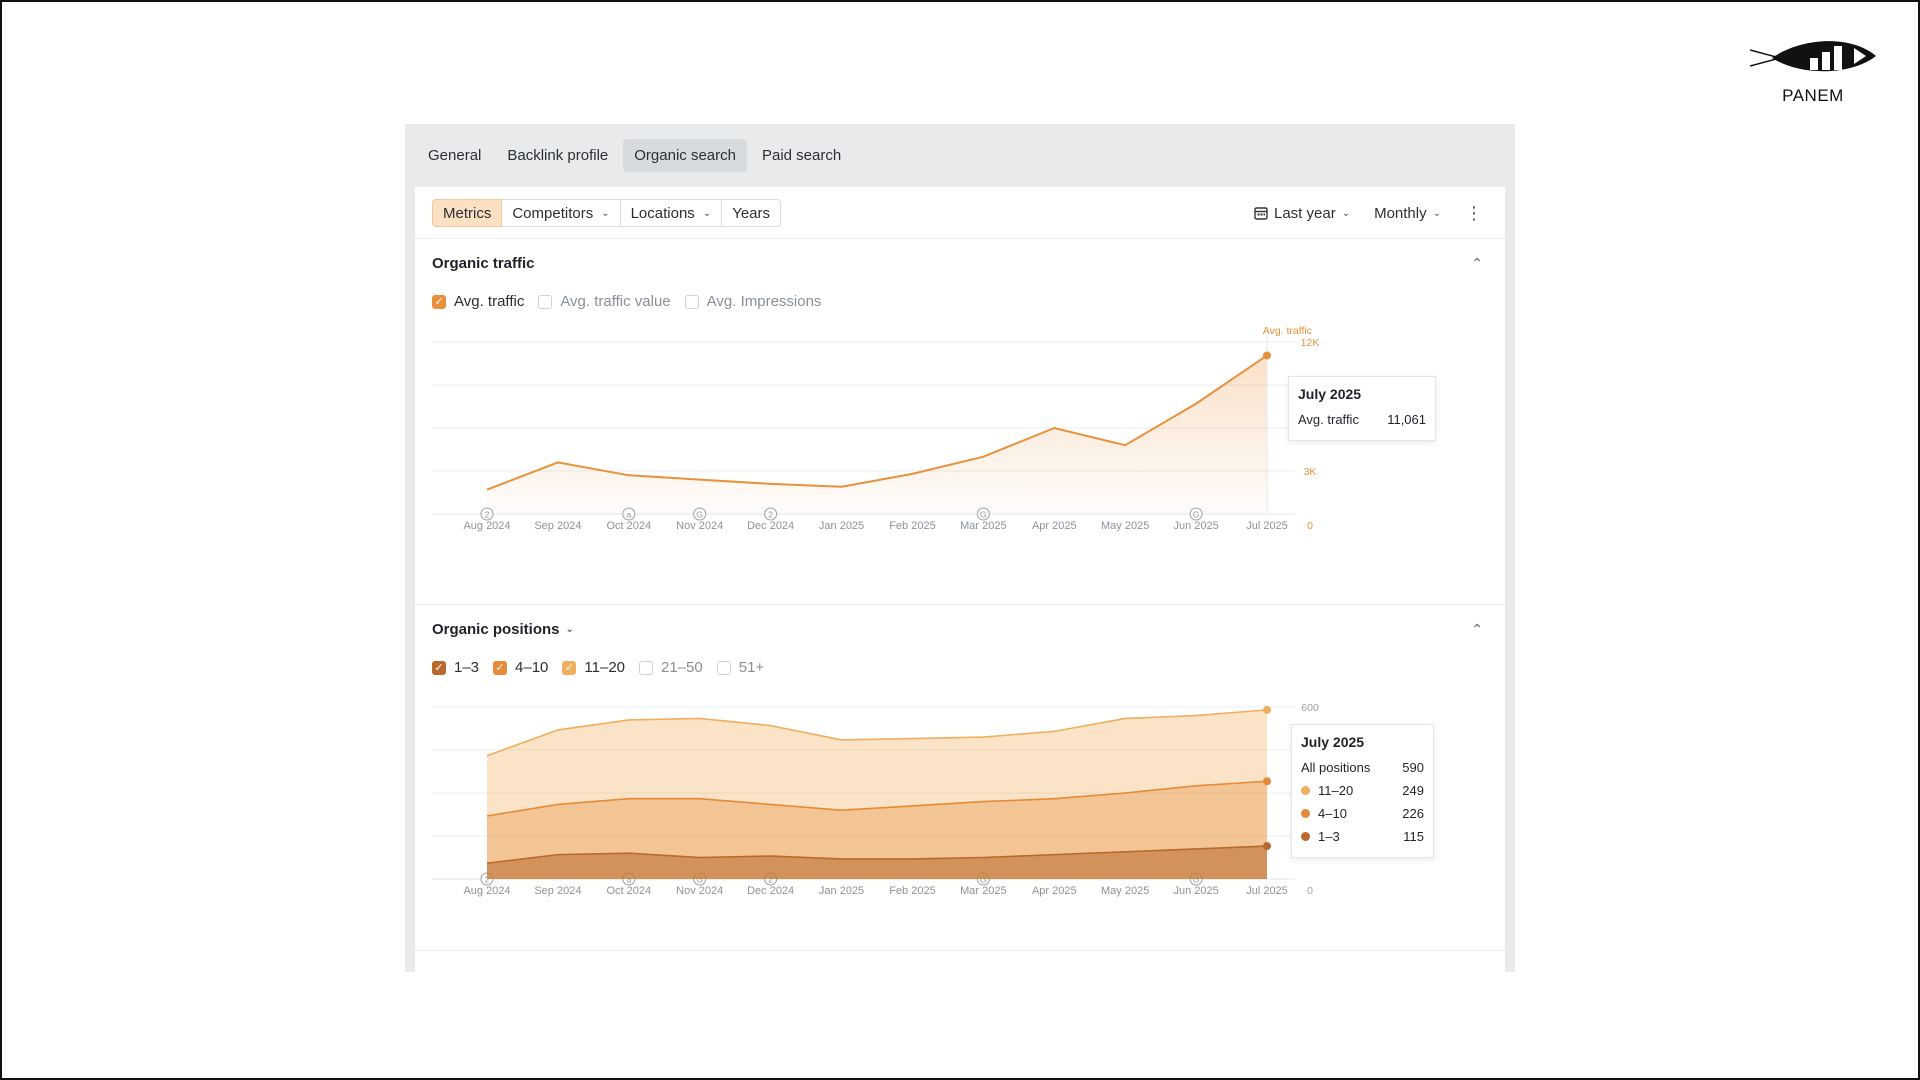  Describe the element at coordinates (615, 301) in the screenshot. I see `avg-traffic-value-label: Avg. traffic value` at that location.